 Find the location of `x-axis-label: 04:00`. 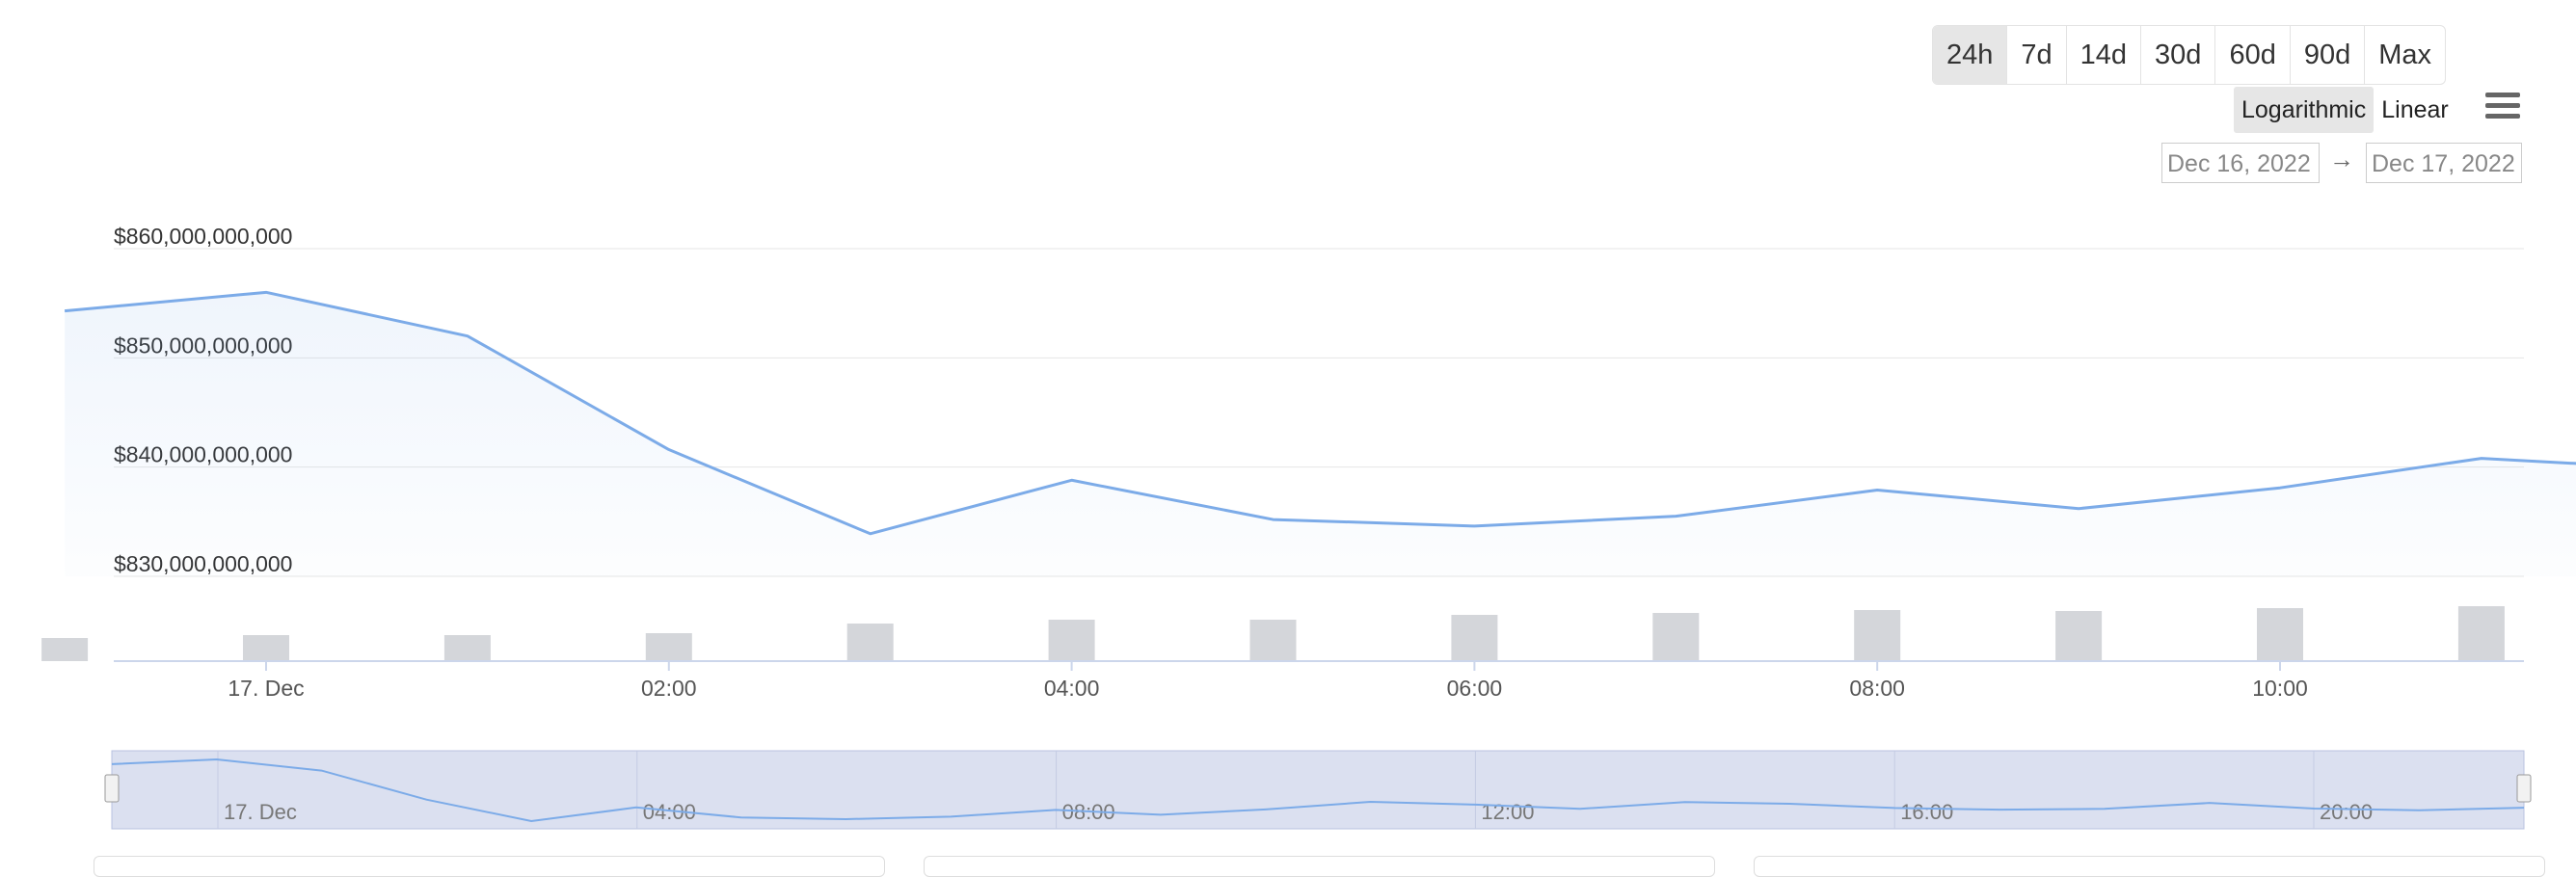

x-axis-label: 04:00 is located at coordinates (1072, 688).